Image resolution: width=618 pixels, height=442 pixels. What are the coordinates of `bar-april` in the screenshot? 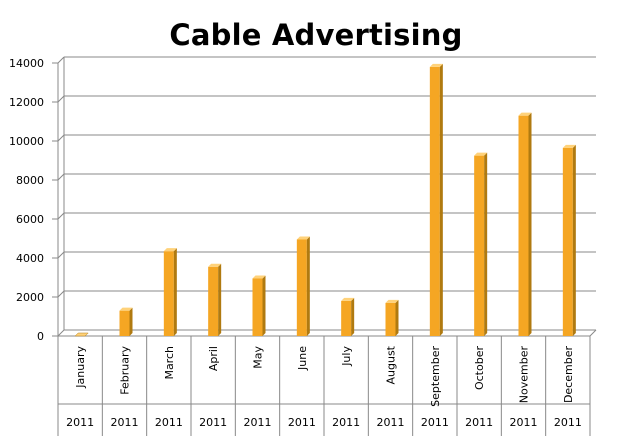 It's located at (215, 299).